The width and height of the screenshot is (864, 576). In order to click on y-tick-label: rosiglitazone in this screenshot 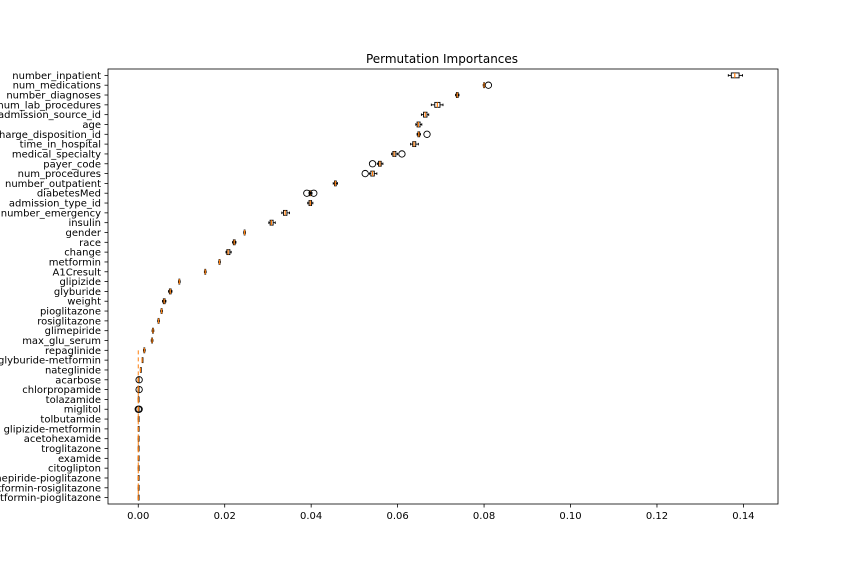, I will do `click(69, 321)`.